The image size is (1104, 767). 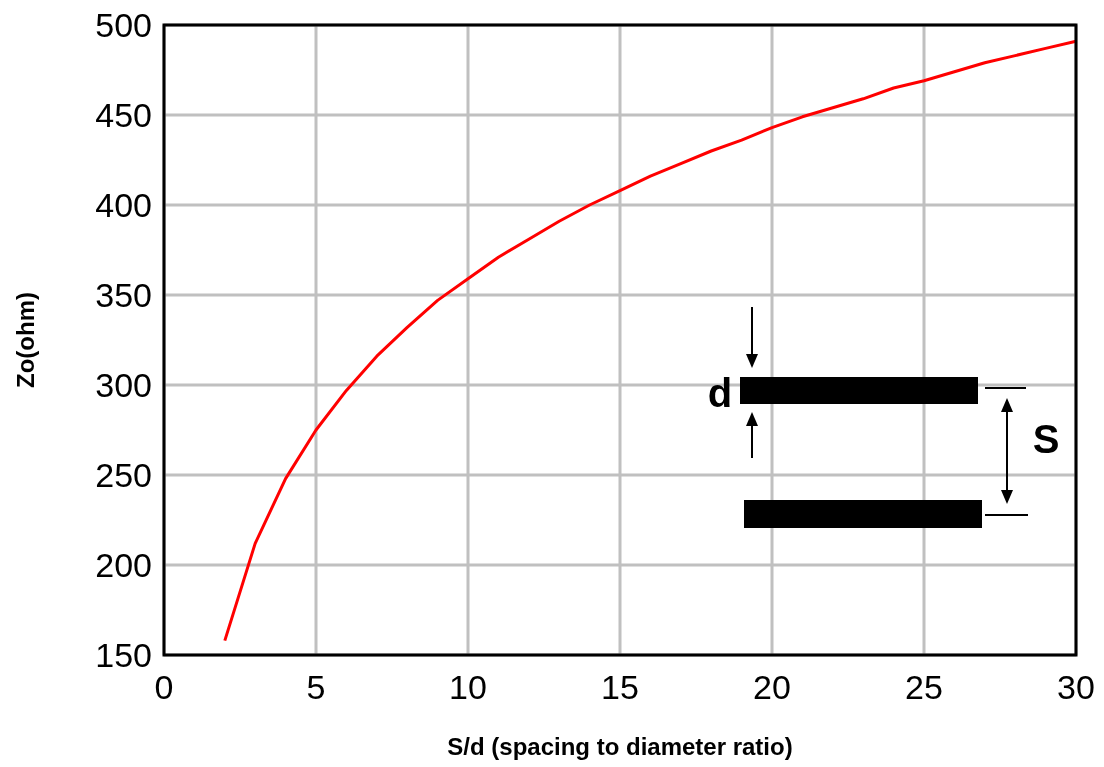 I want to click on y-tick-label: 450, so click(x=123, y=115).